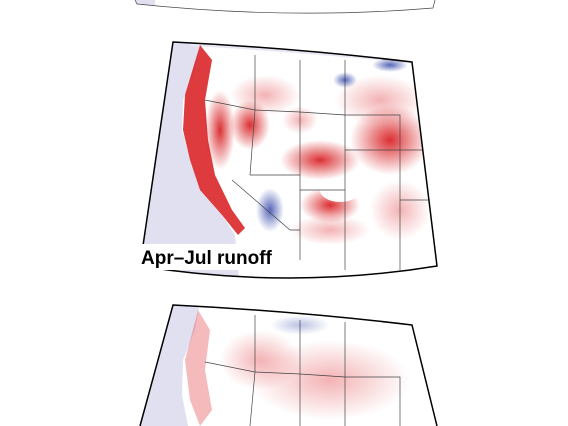 The width and height of the screenshot is (568, 426). I want to click on top-panel, so click(285, 7).